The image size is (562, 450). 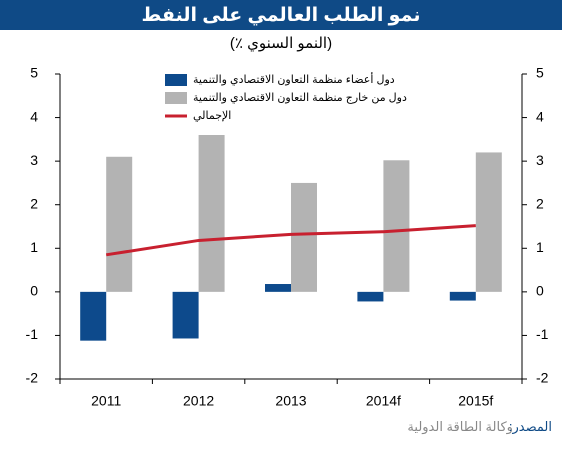 What do you see at coordinates (32, 378) in the screenshot?
I see `y-tick-label: -2` at bounding box center [32, 378].